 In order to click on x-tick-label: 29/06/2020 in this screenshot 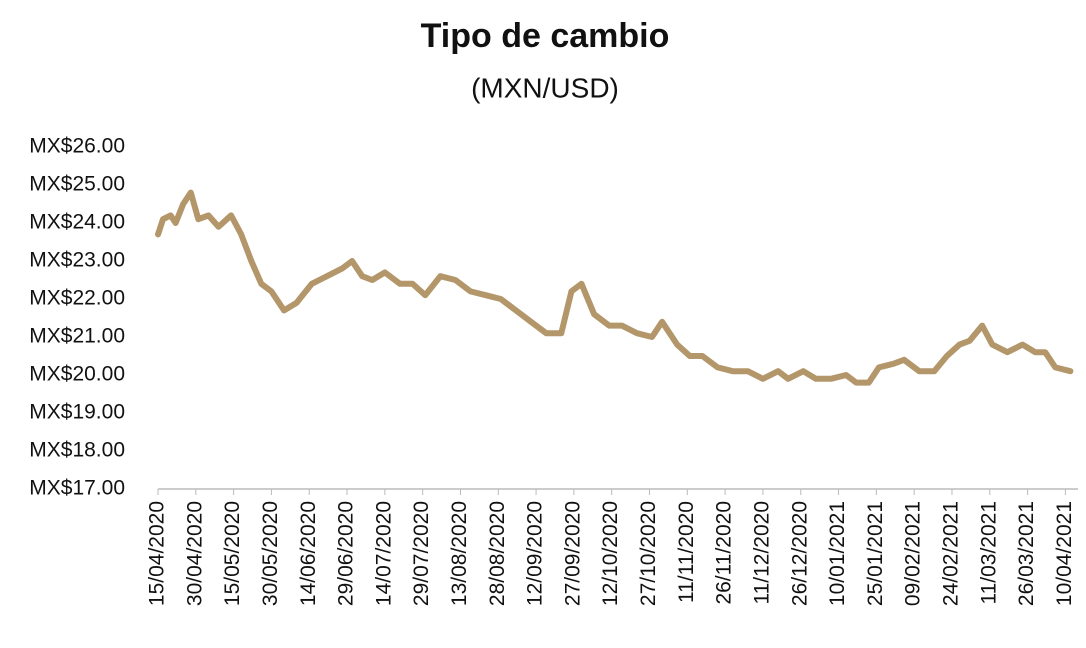, I will do `click(346, 553)`.